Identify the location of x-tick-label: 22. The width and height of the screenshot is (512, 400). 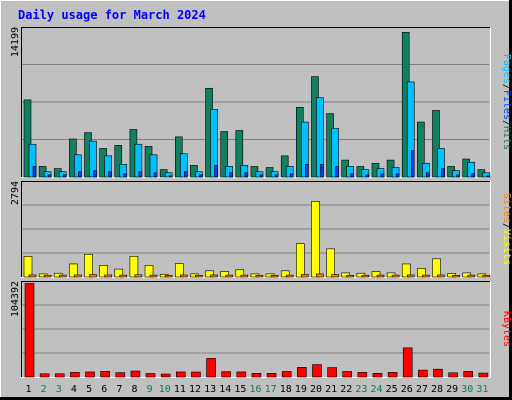
(346, 389).